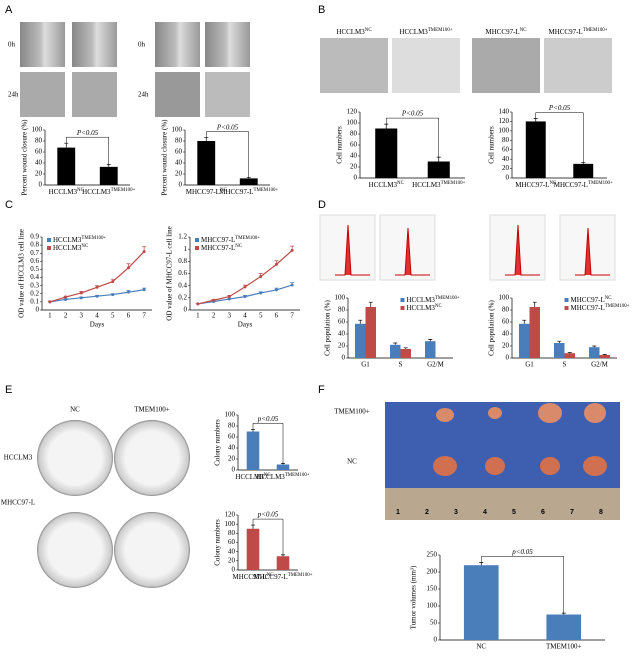 This screenshot has height=669, width=632. Describe the element at coordinates (398, 512) in the screenshot. I see `ruler-number: 1` at that location.